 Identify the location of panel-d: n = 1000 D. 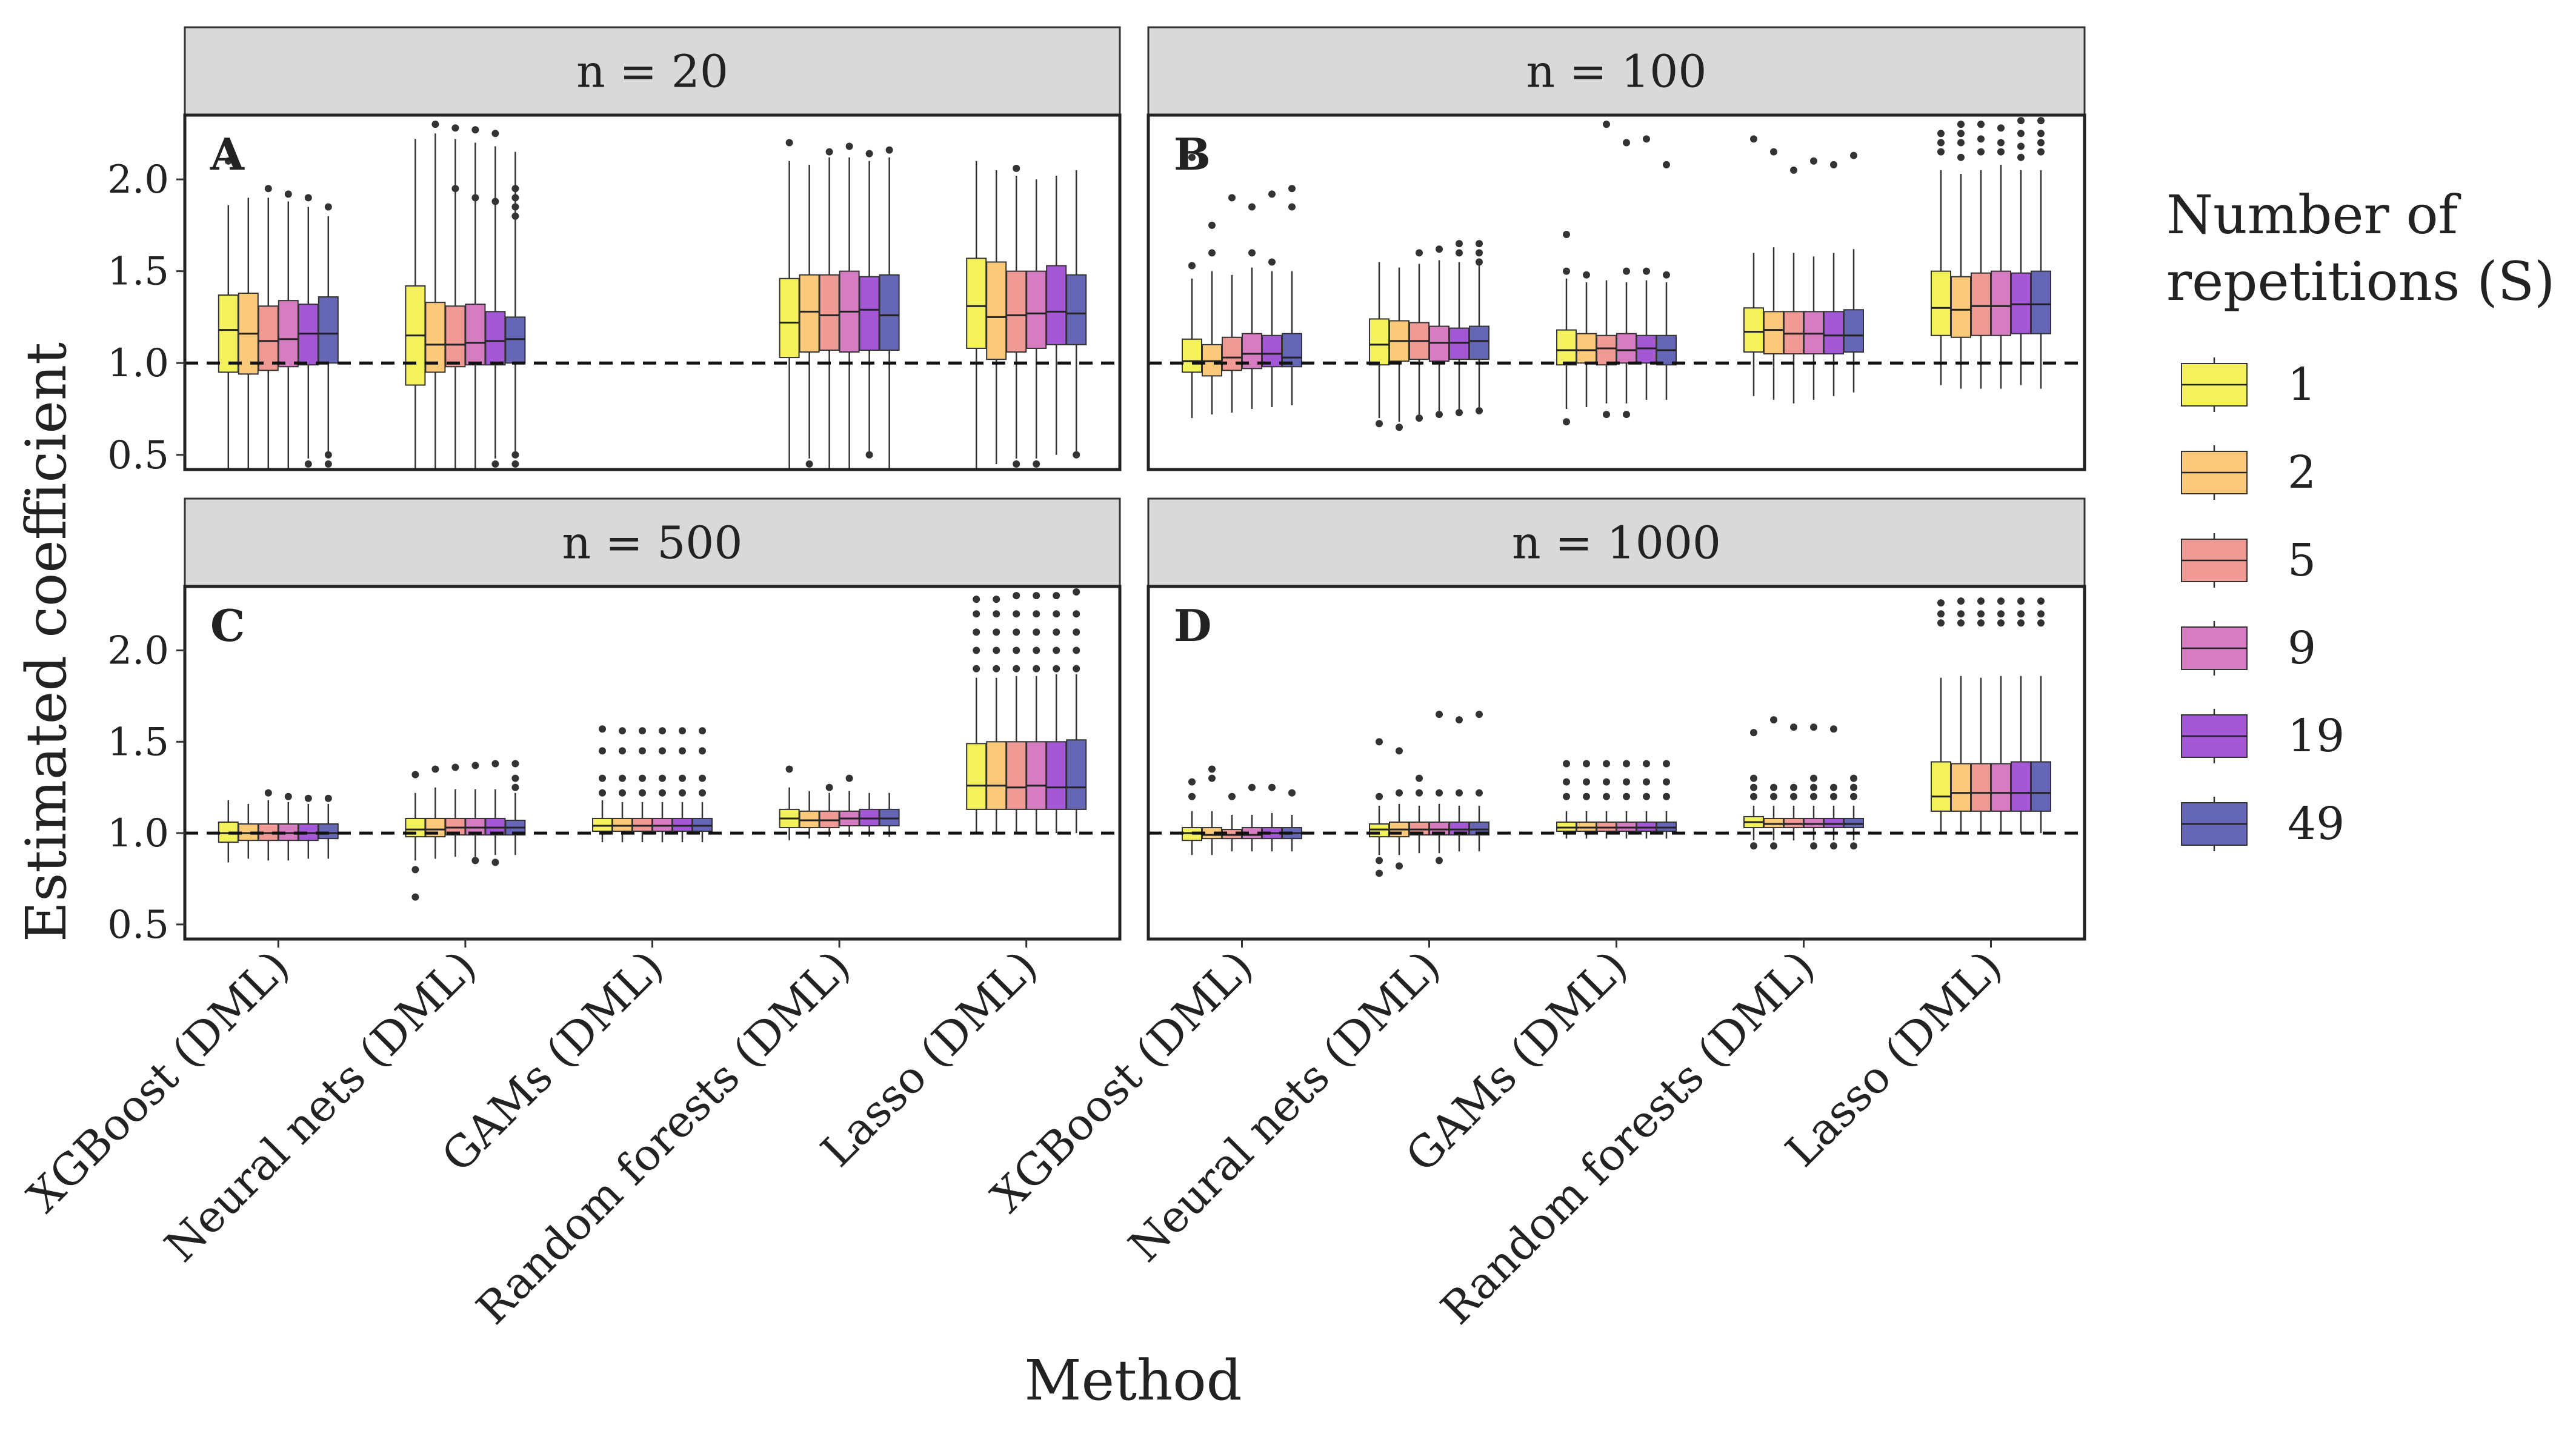
(1616, 719).